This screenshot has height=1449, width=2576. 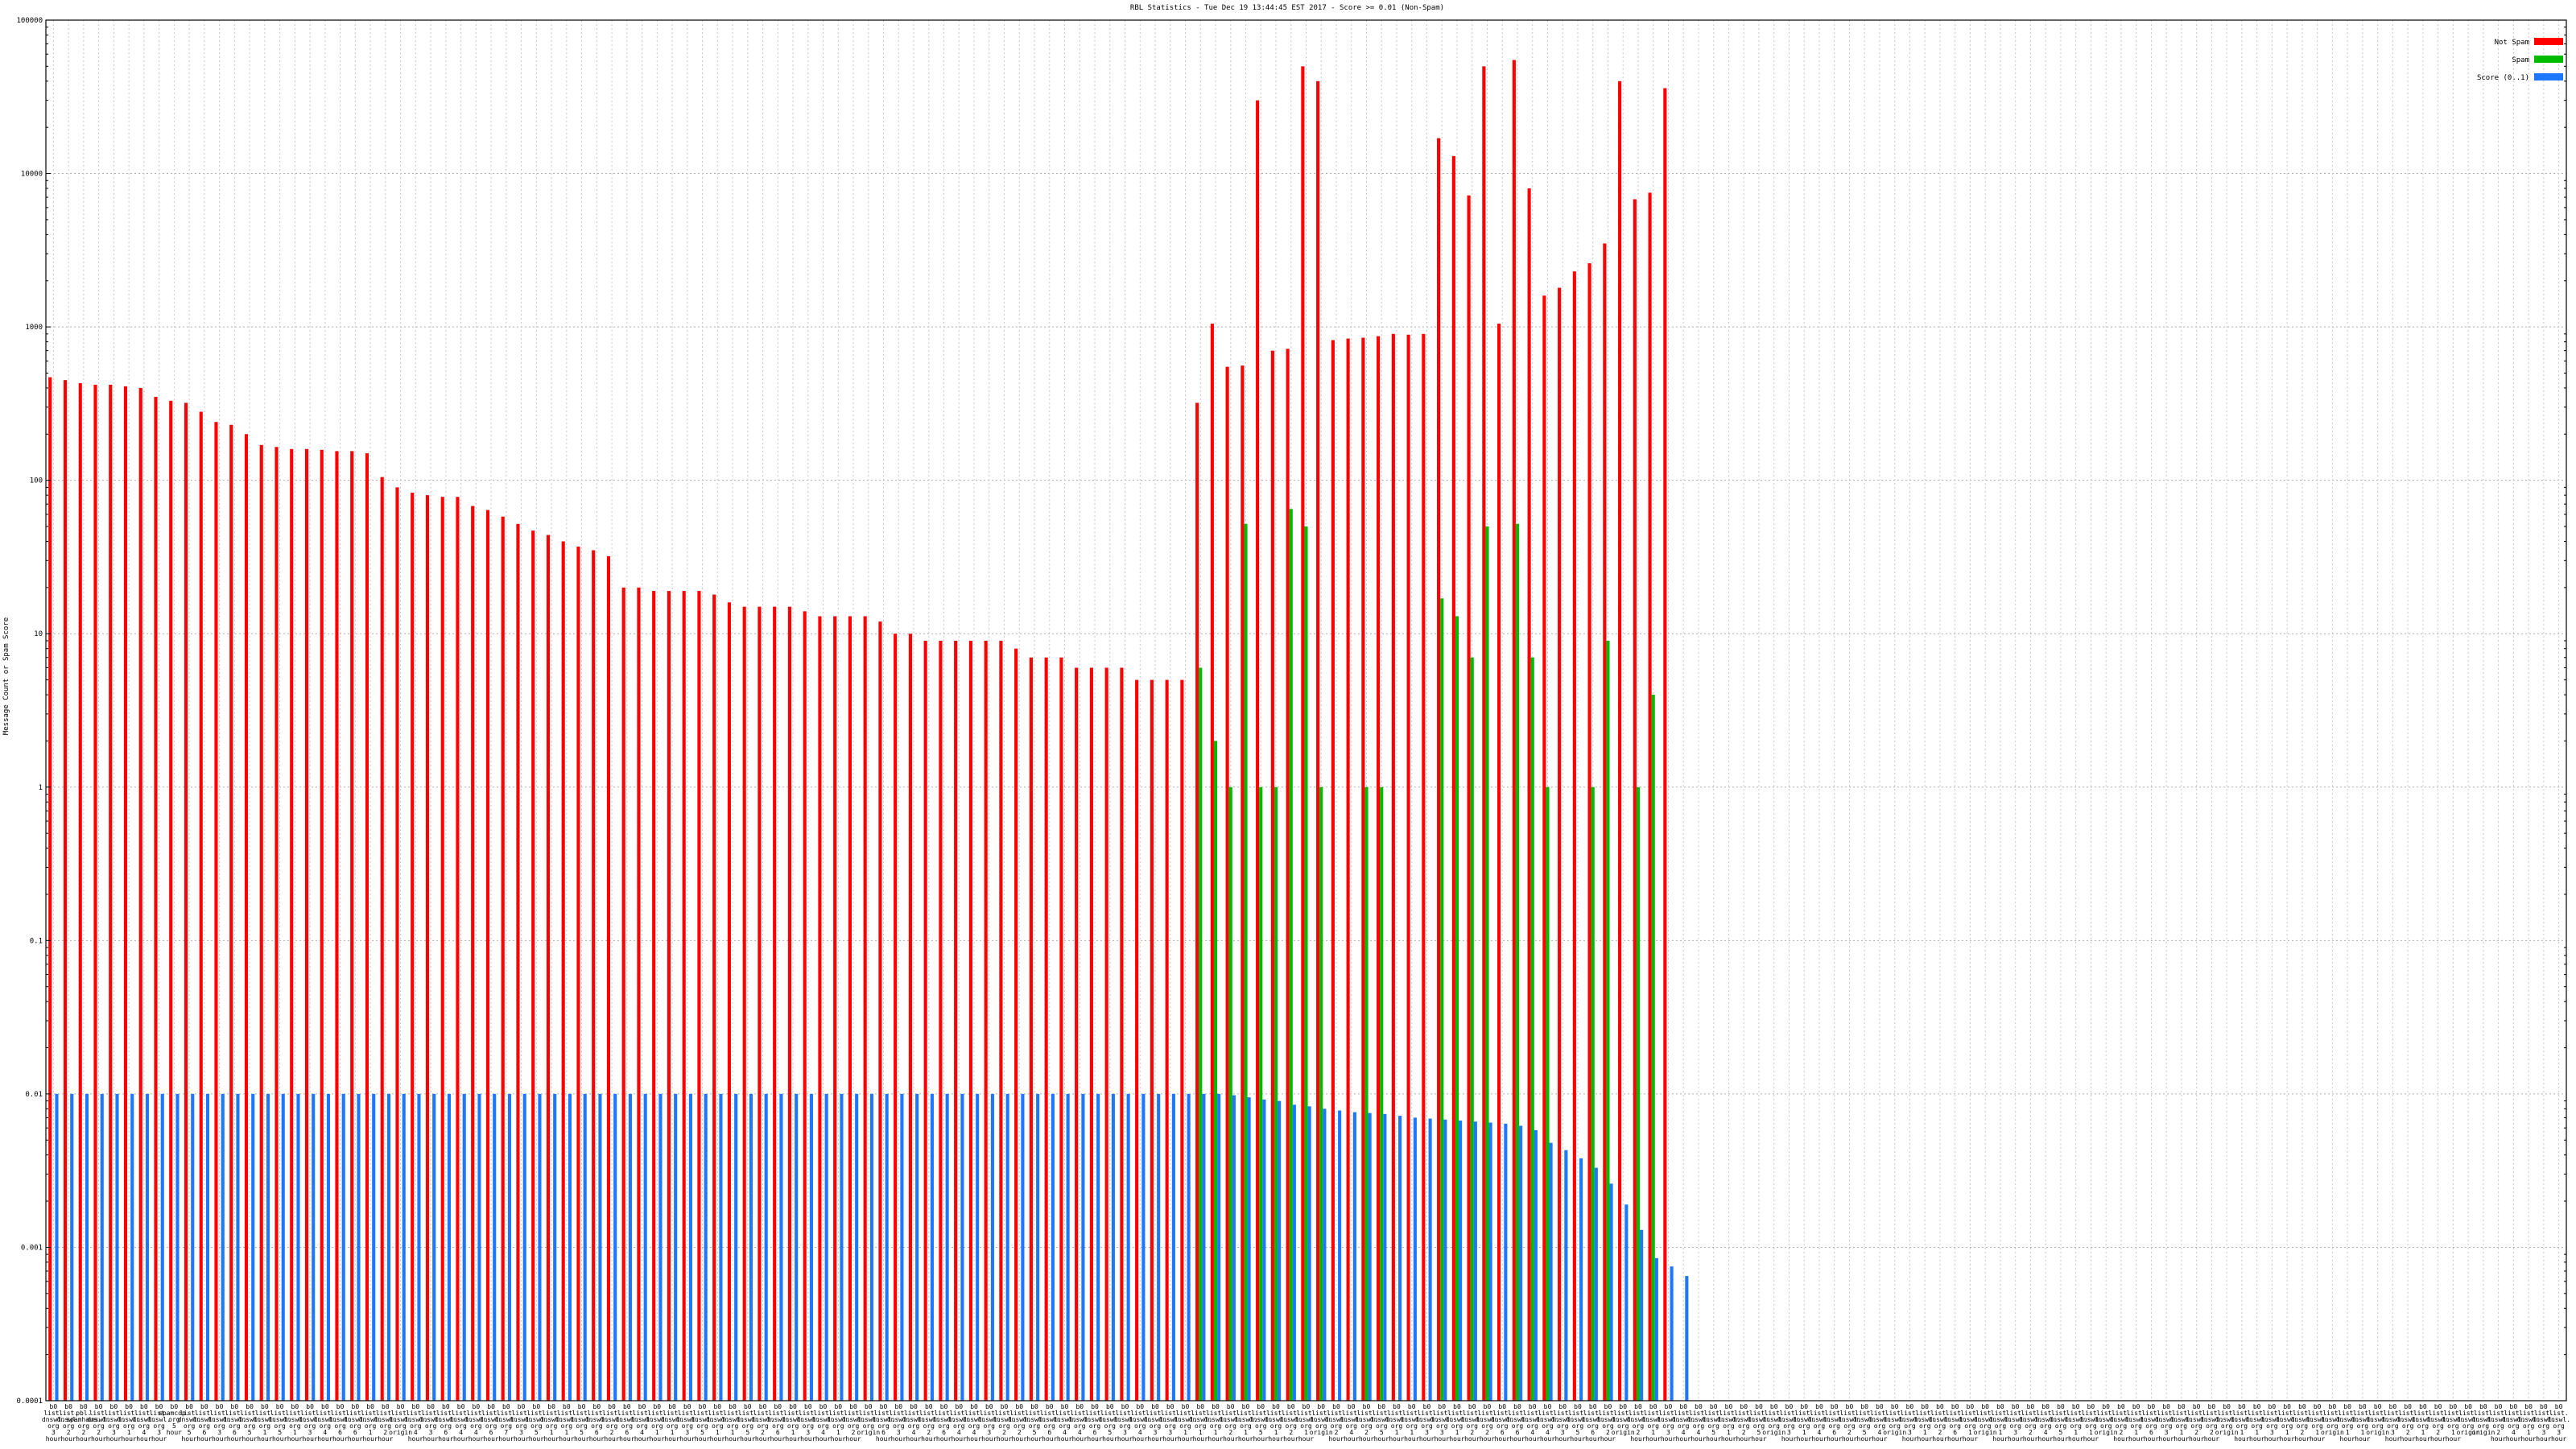 What do you see at coordinates (36, 481) in the screenshot?
I see `y-tick-label: 100` at bounding box center [36, 481].